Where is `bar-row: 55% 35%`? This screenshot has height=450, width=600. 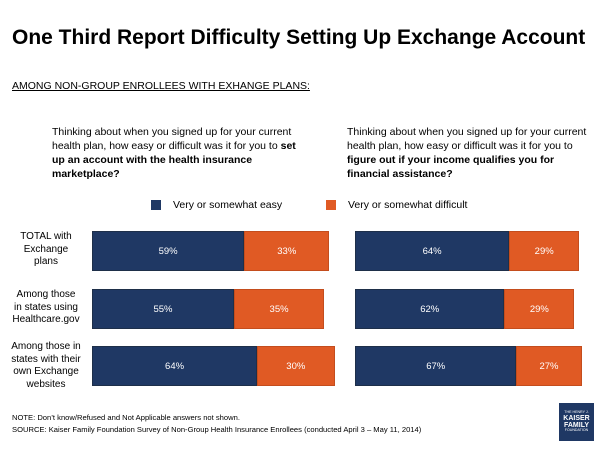 bar-row: 55% 35% is located at coordinates (221, 309).